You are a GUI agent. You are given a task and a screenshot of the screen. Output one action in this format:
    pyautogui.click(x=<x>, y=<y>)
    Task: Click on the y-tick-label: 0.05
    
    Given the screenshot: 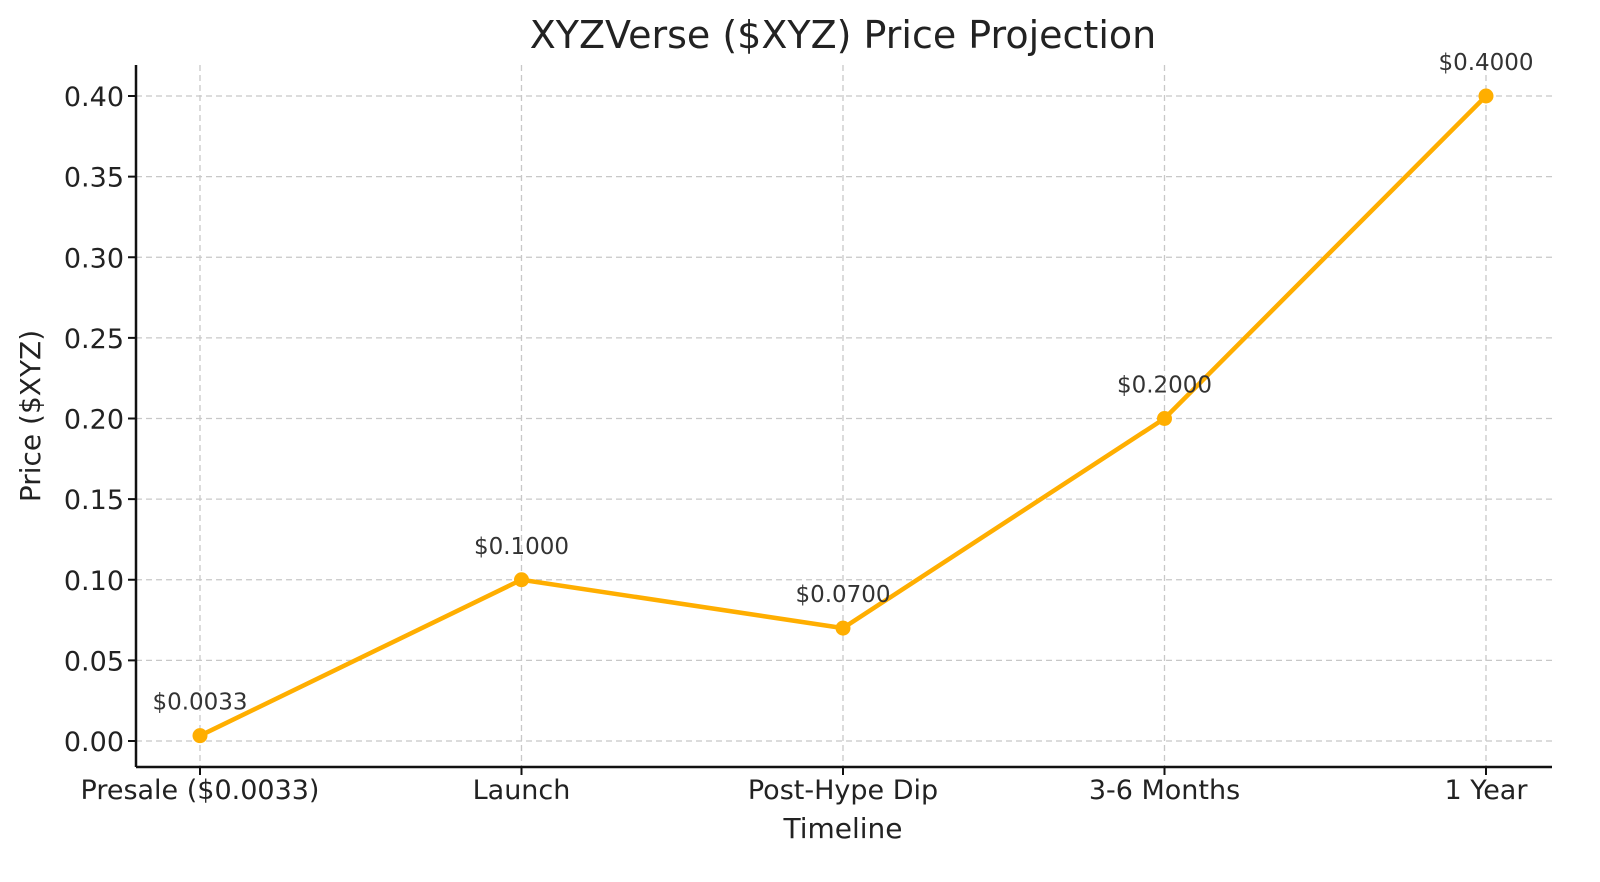 What is the action you would take?
    pyautogui.click(x=94, y=661)
    